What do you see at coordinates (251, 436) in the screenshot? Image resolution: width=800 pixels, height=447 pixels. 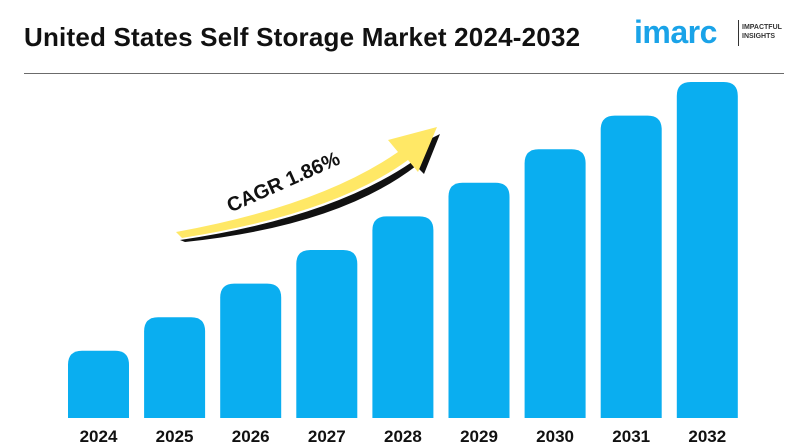 I see `tick-label-2026: 2026` at bounding box center [251, 436].